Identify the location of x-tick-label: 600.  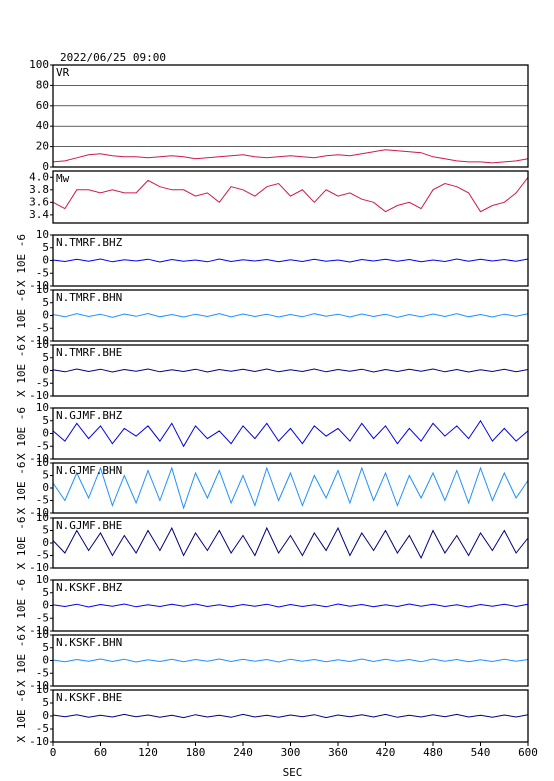
(528, 752).